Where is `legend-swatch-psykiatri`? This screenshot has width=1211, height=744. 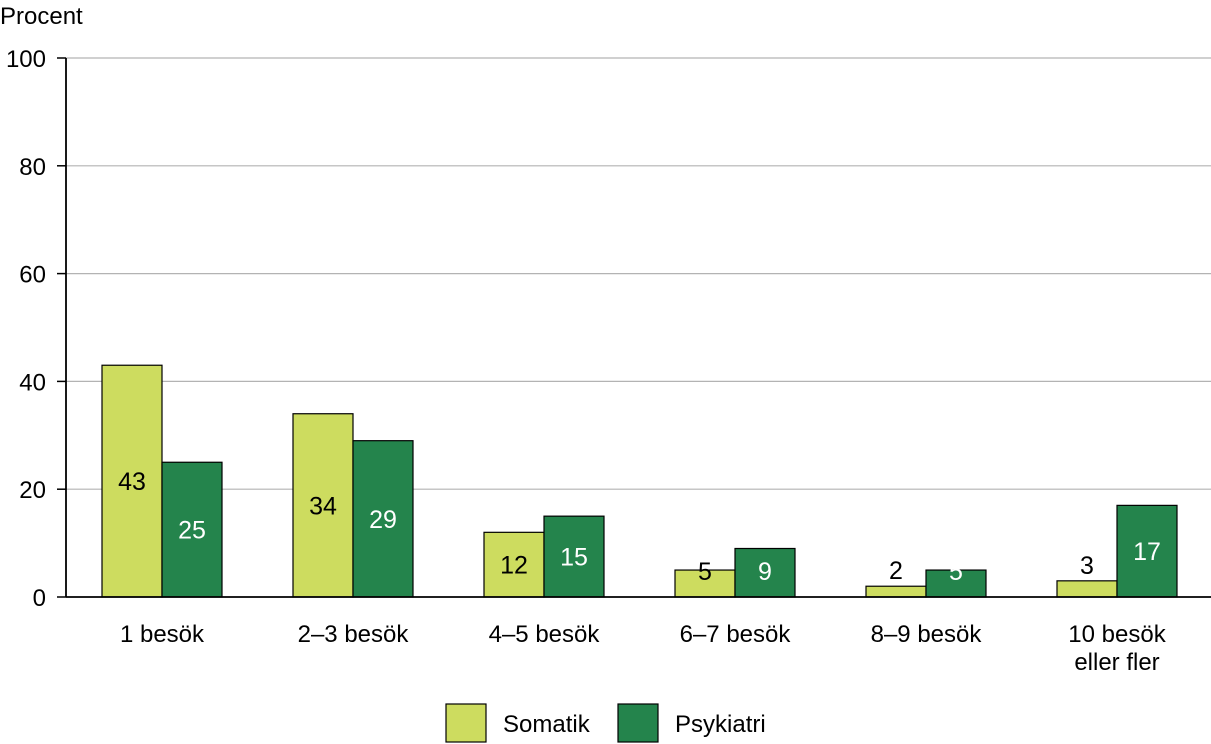 legend-swatch-psykiatri is located at coordinates (638, 723).